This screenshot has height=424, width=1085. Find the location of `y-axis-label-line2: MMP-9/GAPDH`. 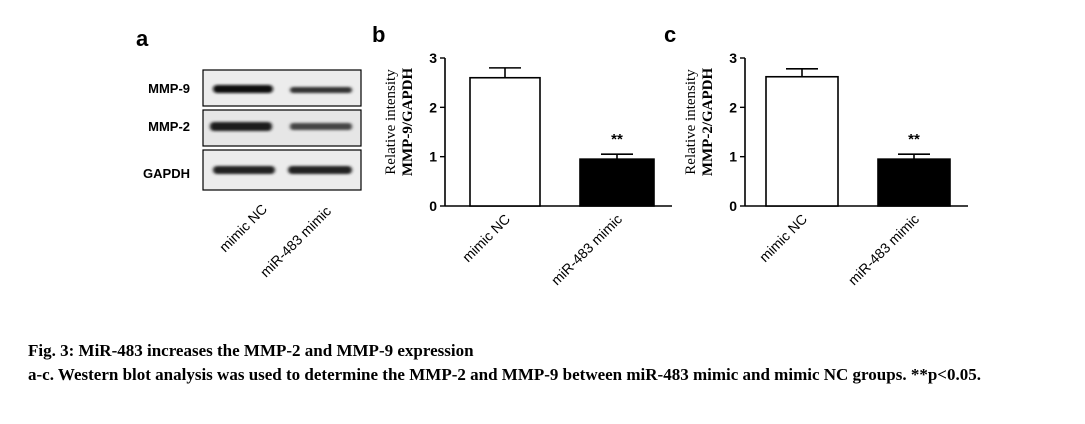

y-axis-label-line2: MMP-9/GAPDH is located at coordinates (408, 122).